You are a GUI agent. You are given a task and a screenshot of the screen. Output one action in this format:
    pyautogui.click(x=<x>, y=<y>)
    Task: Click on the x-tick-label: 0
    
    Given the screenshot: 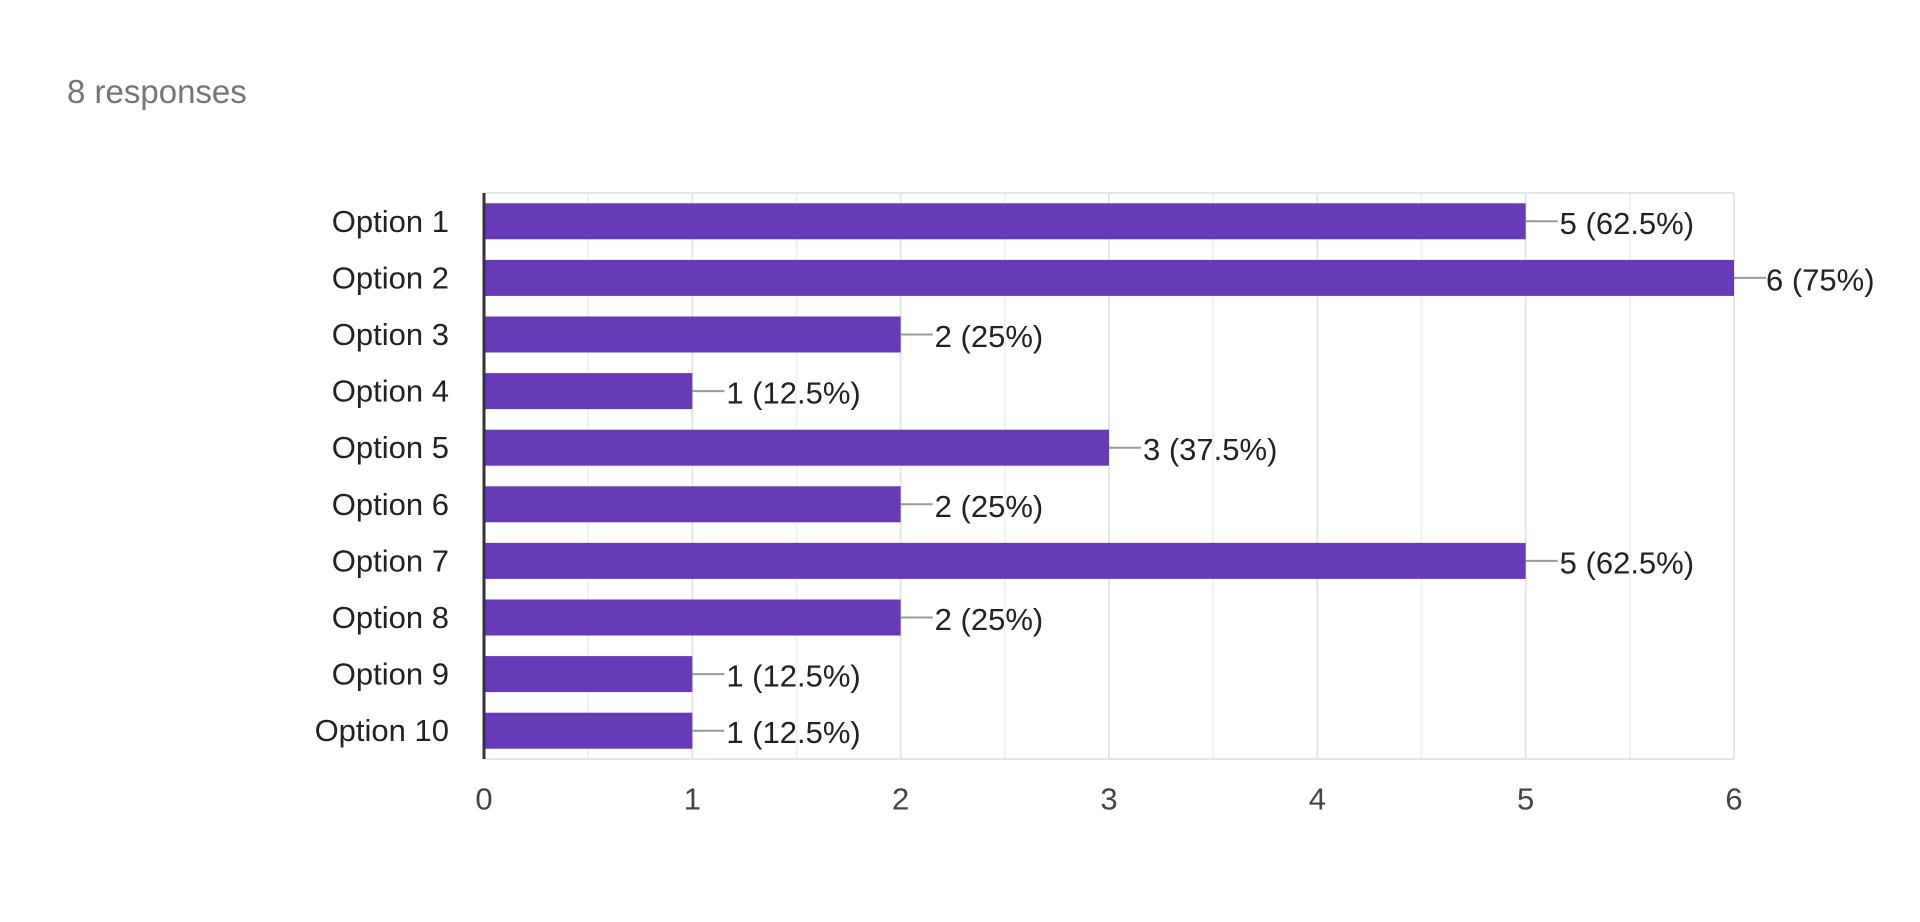 What is the action you would take?
    pyautogui.click(x=483, y=799)
    